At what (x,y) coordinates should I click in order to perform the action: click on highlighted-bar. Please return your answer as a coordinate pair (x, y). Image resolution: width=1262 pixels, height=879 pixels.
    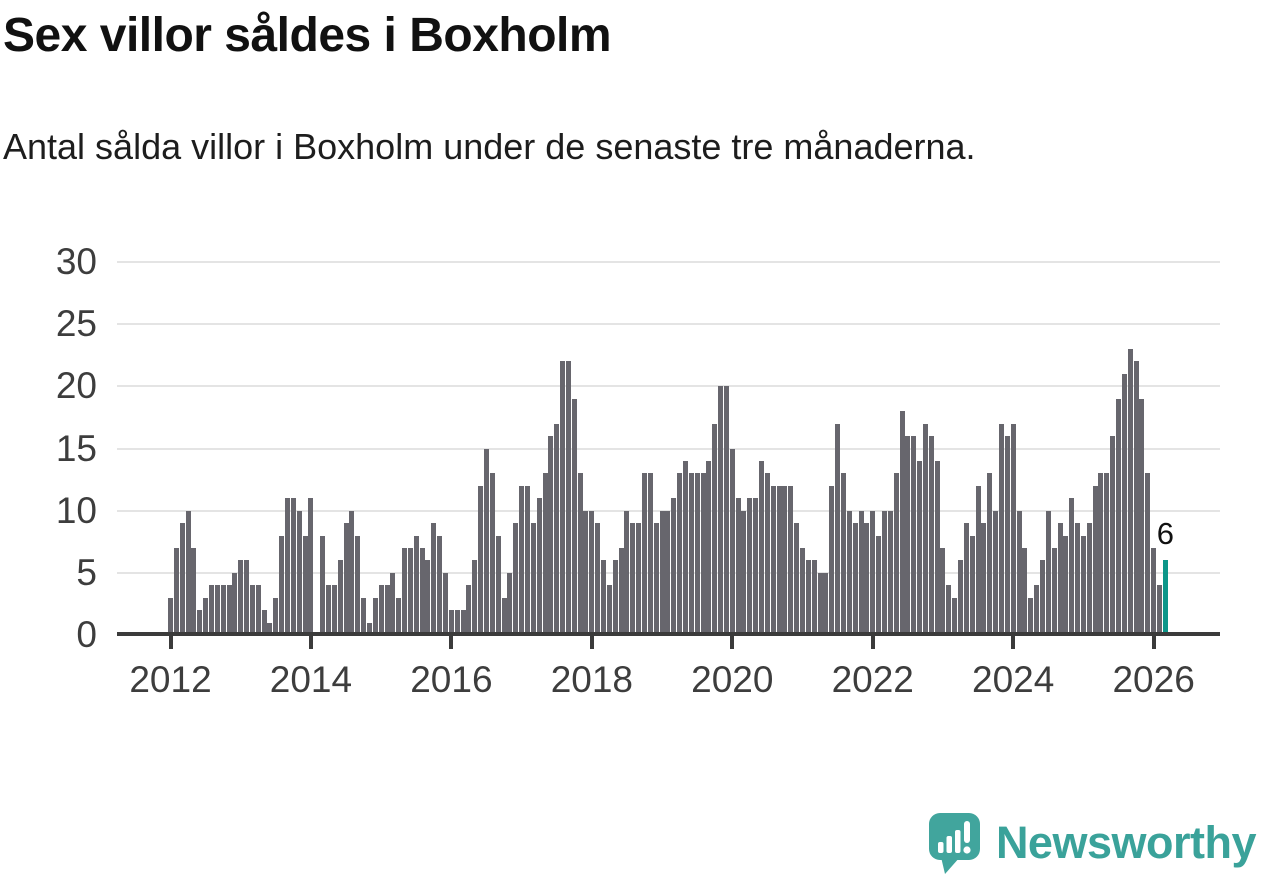
    Looking at the image, I should click on (1165, 597).